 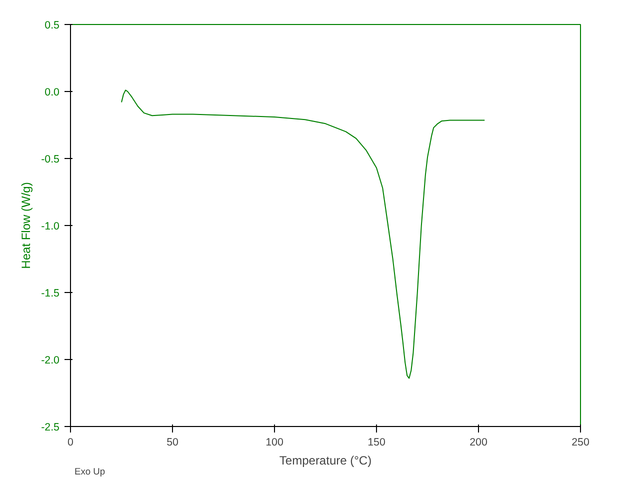 What do you see at coordinates (377, 442) in the screenshot?
I see `x-tick-label: 150` at bounding box center [377, 442].